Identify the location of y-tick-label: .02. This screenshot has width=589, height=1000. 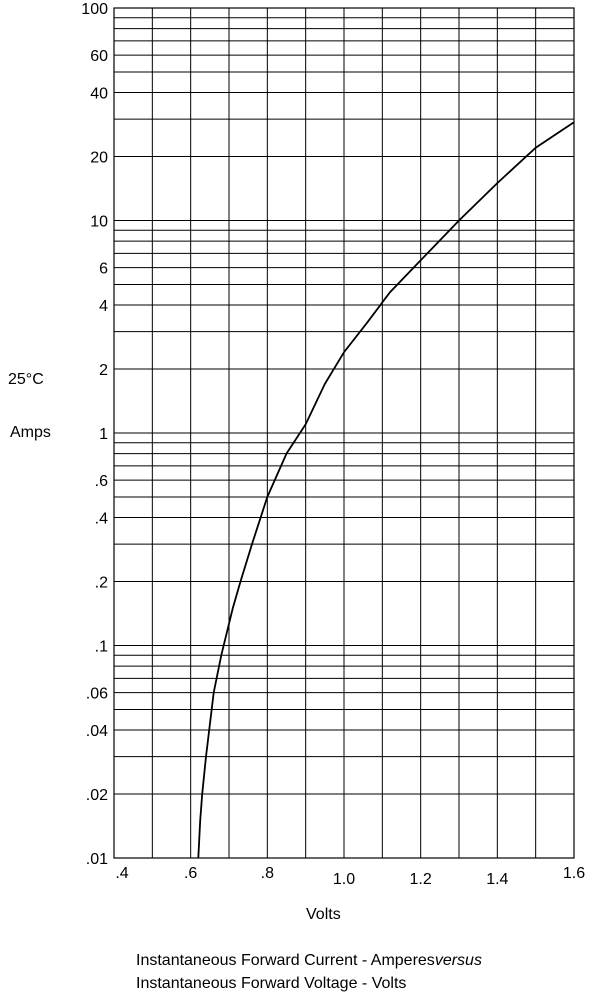
(97, 795).